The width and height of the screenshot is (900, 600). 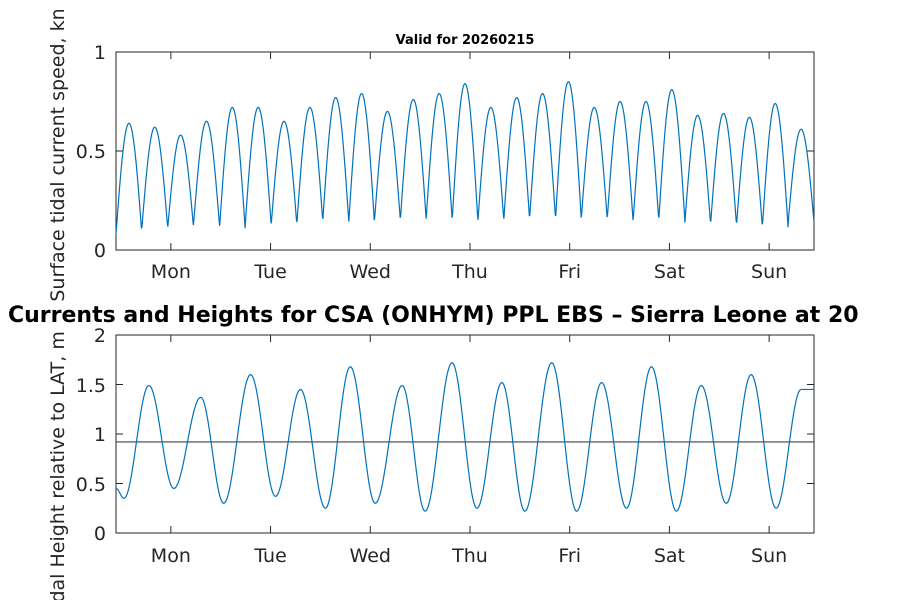 What do you see at coordinates (91, 435) in the screenshot?
I see `tidal-height-y-tick-labels: 0 0.5 1 1.5 2` at bounding box center [91, 435].